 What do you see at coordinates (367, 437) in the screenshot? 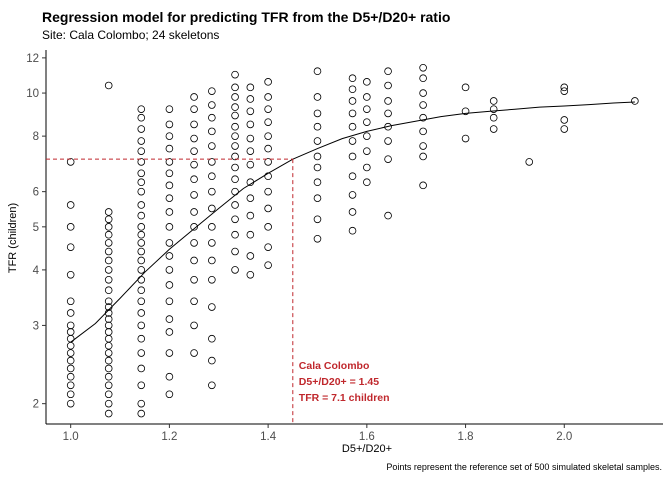
I see `x-tick-label: 1.6` at bounding box center [367, 437].